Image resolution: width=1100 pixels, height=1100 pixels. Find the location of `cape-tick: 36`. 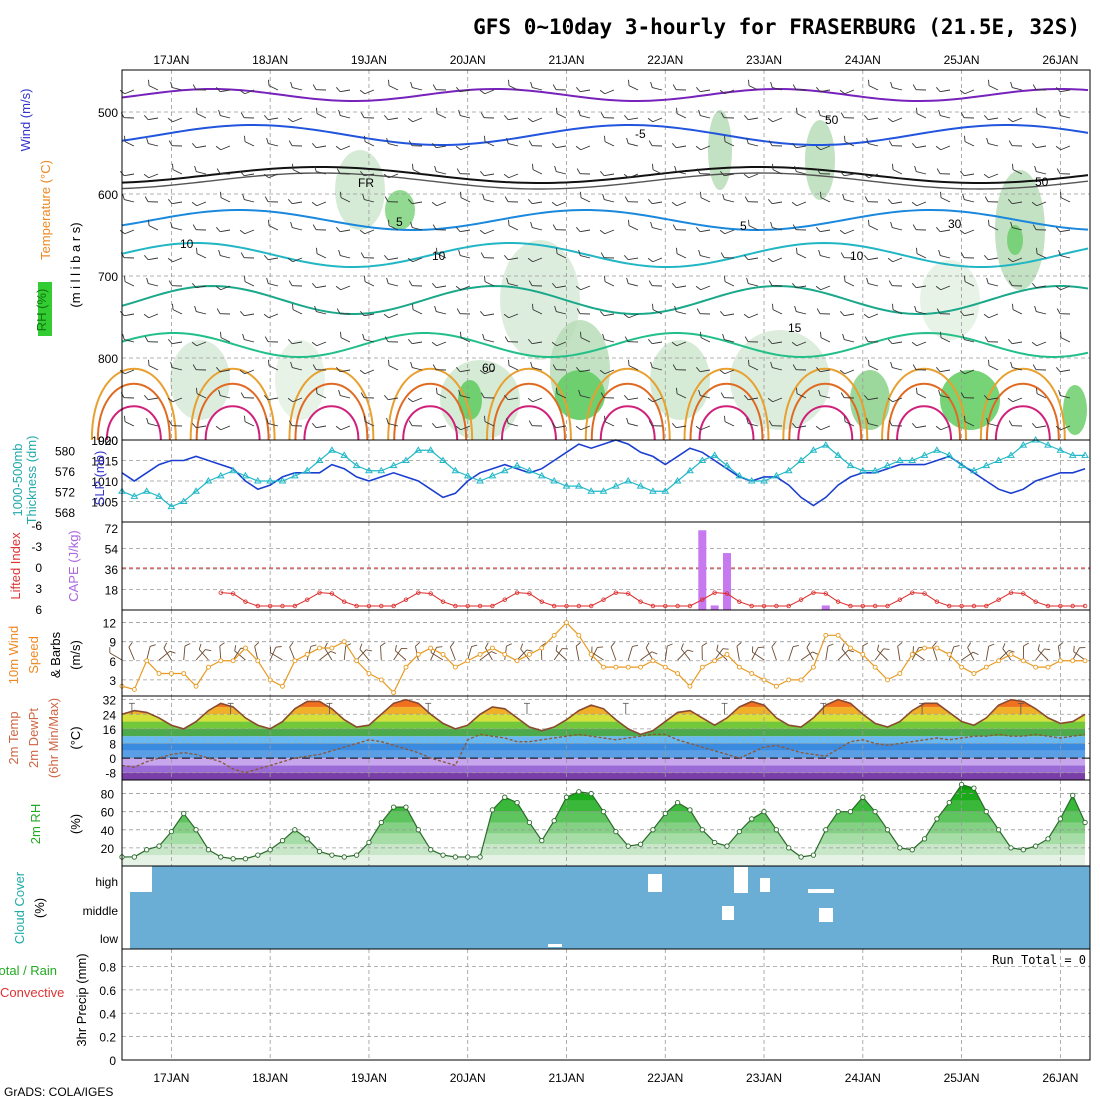

cape-tick: 36 is located at coordinates (112, 570).